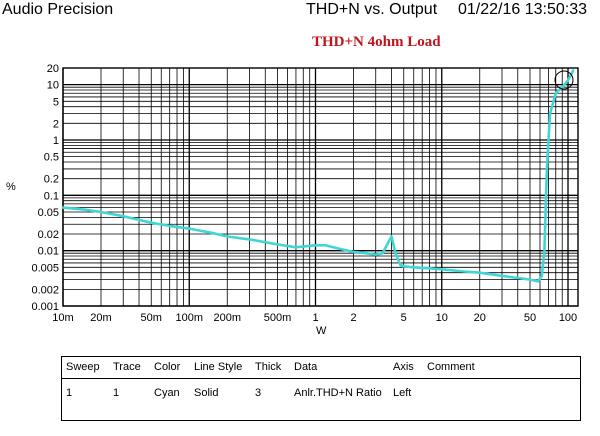  Describe the element at coordinates (305, 367) in the screenshot. I see `legend-header-data: Data` at that location.